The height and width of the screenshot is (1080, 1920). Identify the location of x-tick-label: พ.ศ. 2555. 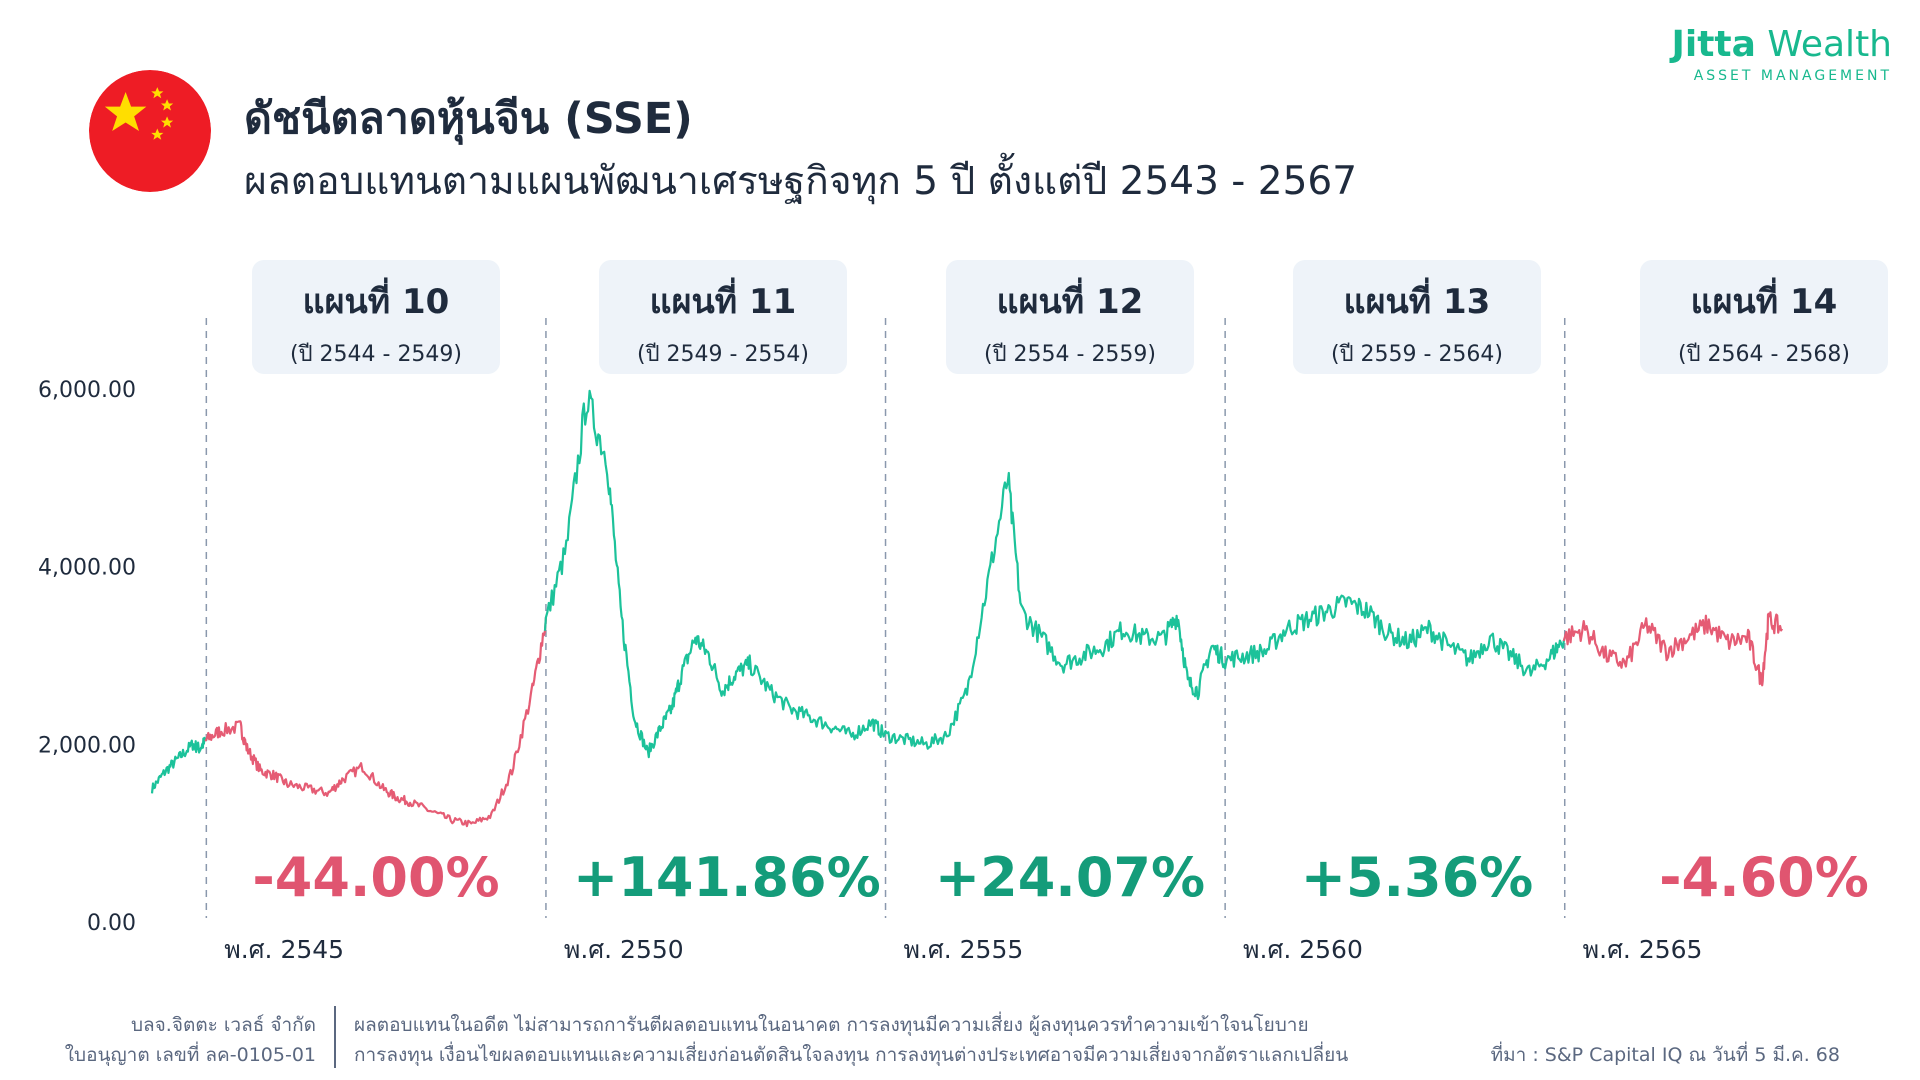
(963, 949).